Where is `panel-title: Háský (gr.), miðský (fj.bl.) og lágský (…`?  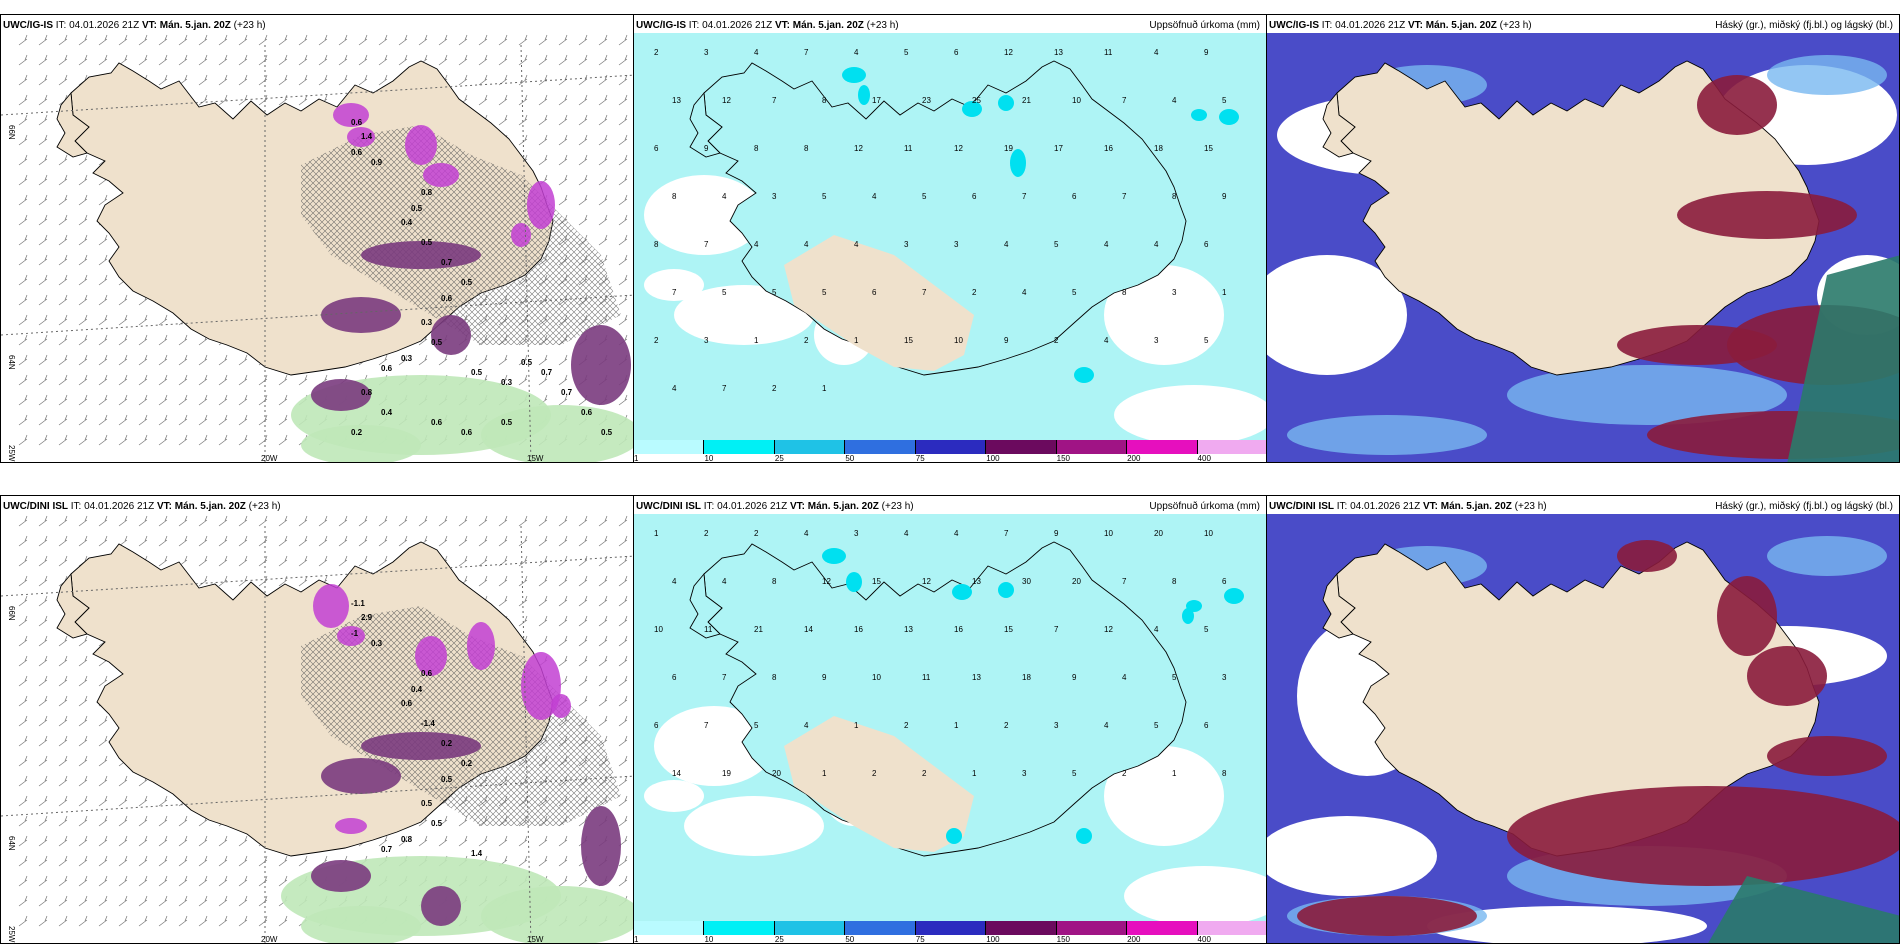 panel-title: Háský (gr.), miðský (fj.bl.) og lágský (… is located at coordinates (1804, 25).